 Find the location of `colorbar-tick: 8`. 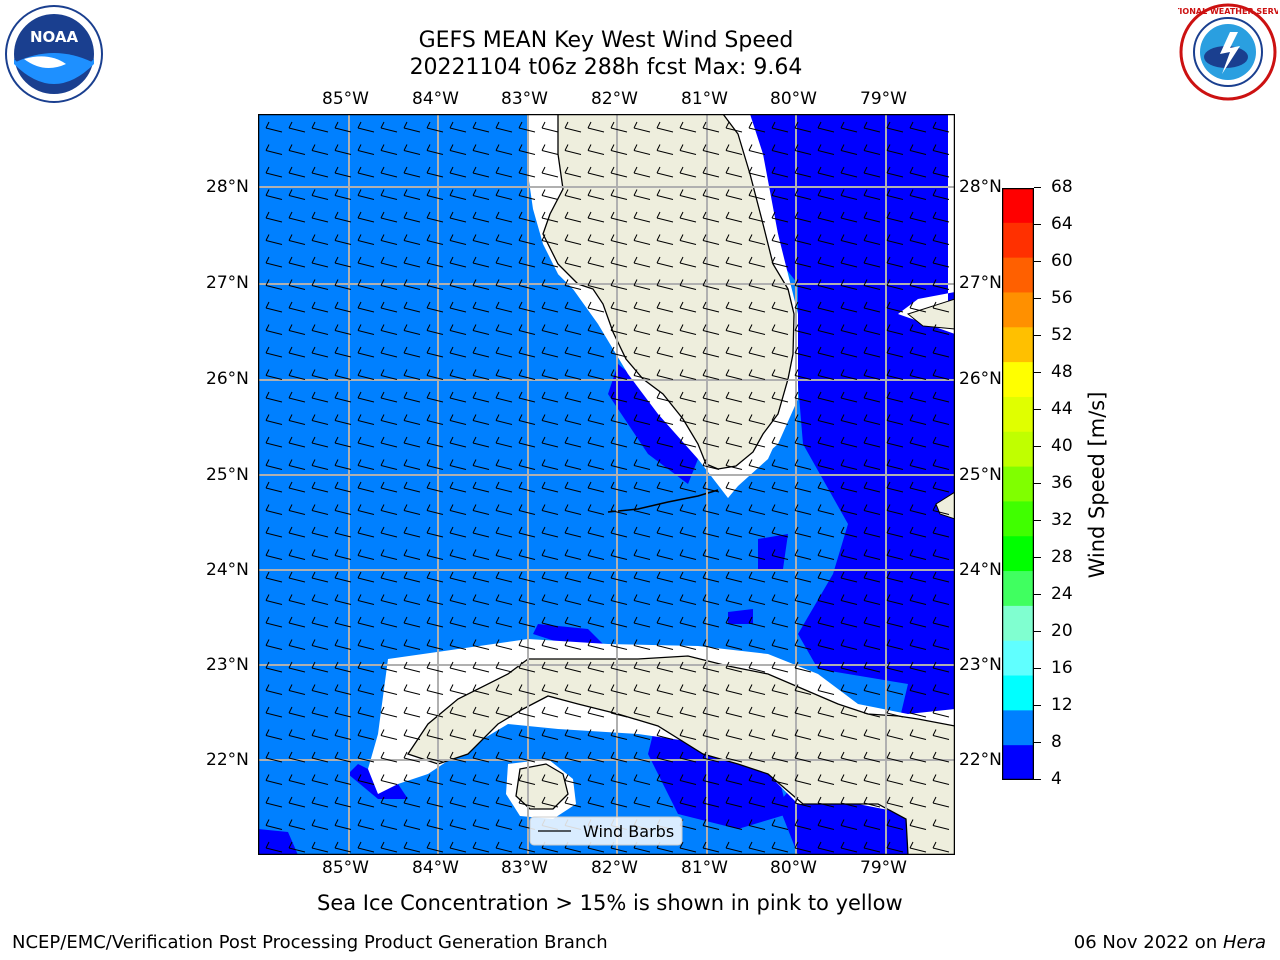

colorbar-tick: 8 is located at coordinates (1048, 742).